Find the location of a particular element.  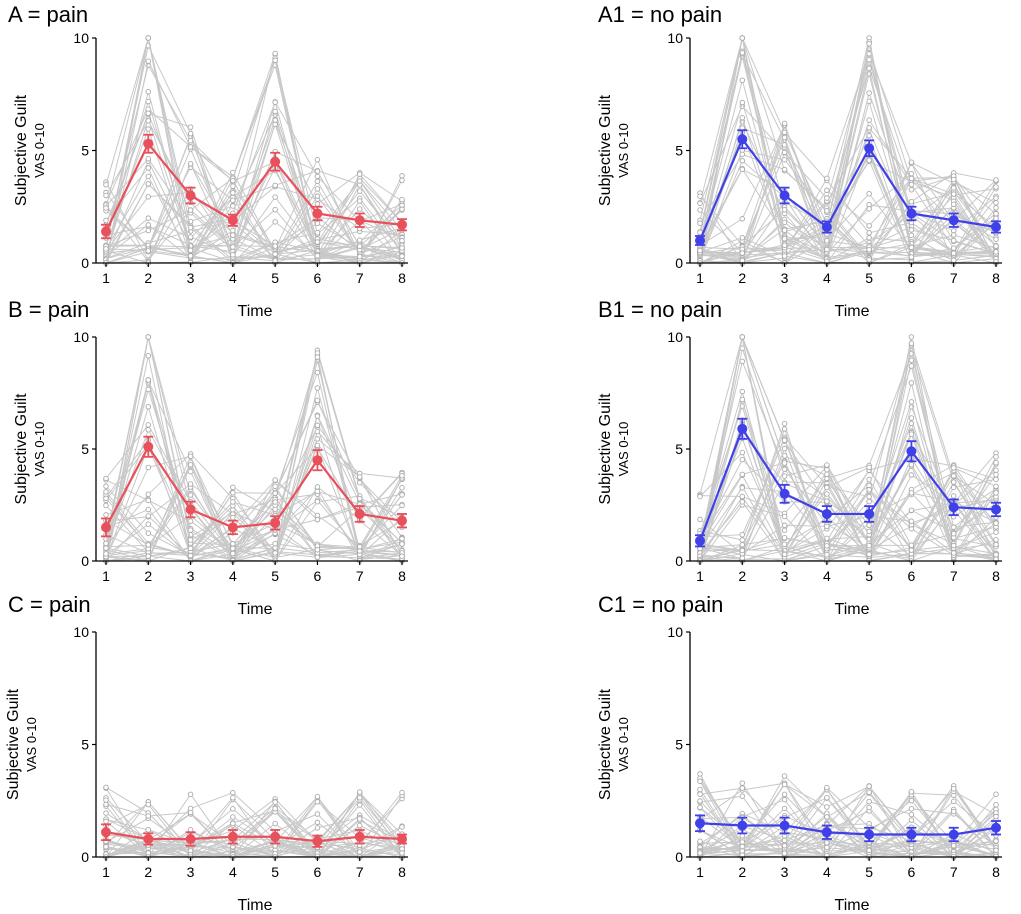

panel-title: B1 = no pain is located at coordinates (660, 309).